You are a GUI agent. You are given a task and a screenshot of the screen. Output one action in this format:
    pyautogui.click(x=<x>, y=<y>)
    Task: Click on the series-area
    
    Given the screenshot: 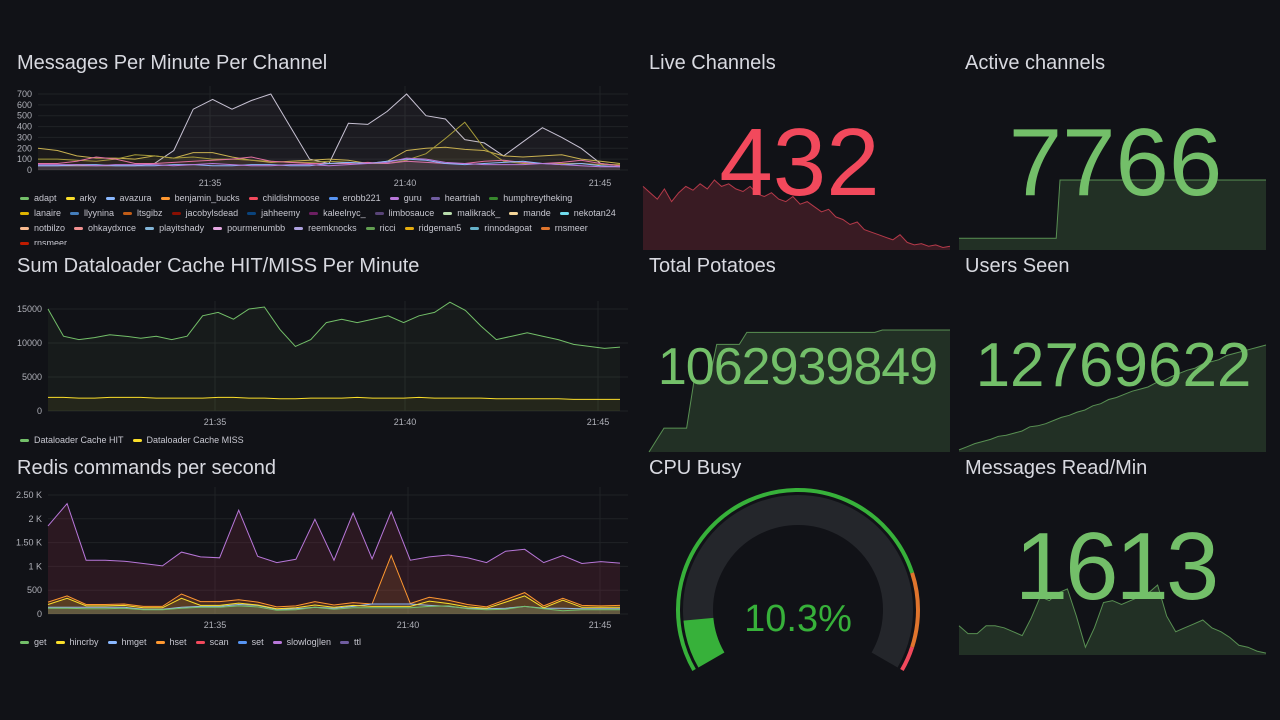 What is the action you would take?
    pyautogui.click(x=334, y=404)
    